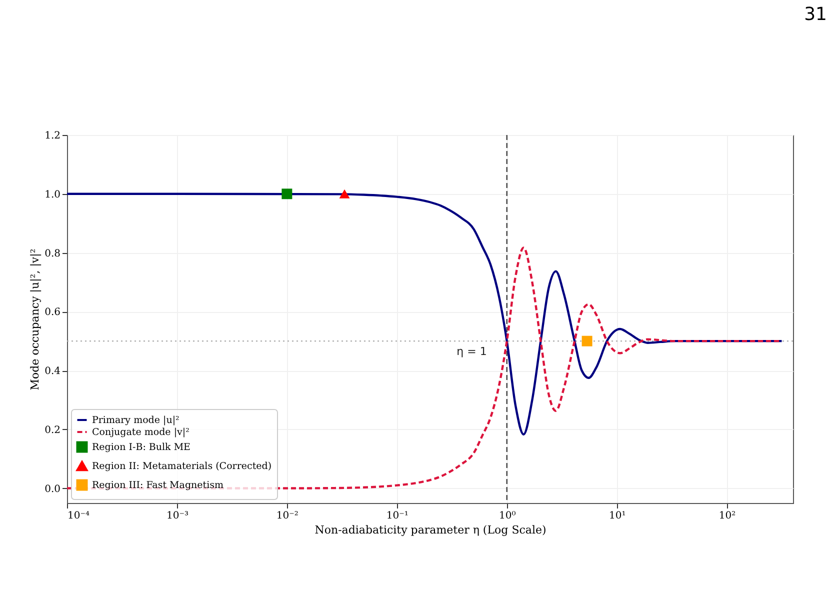 The height and width of the screenshot is (595, 833). What do you see at coordinates (397, 516) in the screenshot?
I see `x-tick-label: 10⁻¹` at bounding box center [397, 516].